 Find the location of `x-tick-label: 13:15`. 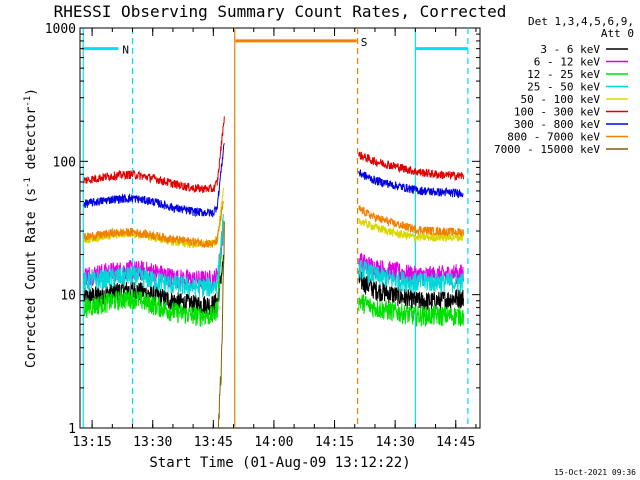

x-tick-label: 13:15 is located at coordinates (92, 442).